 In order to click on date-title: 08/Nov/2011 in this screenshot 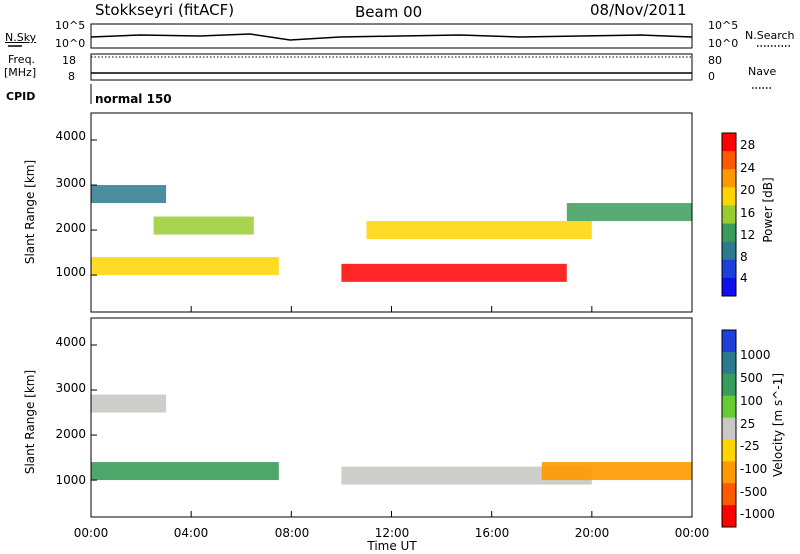, I will do `click(638, 10)`.